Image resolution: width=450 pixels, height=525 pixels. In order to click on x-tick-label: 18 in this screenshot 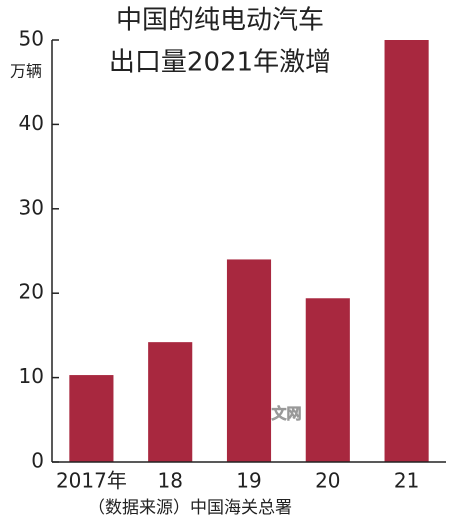, I will do `click(169, 481)`.